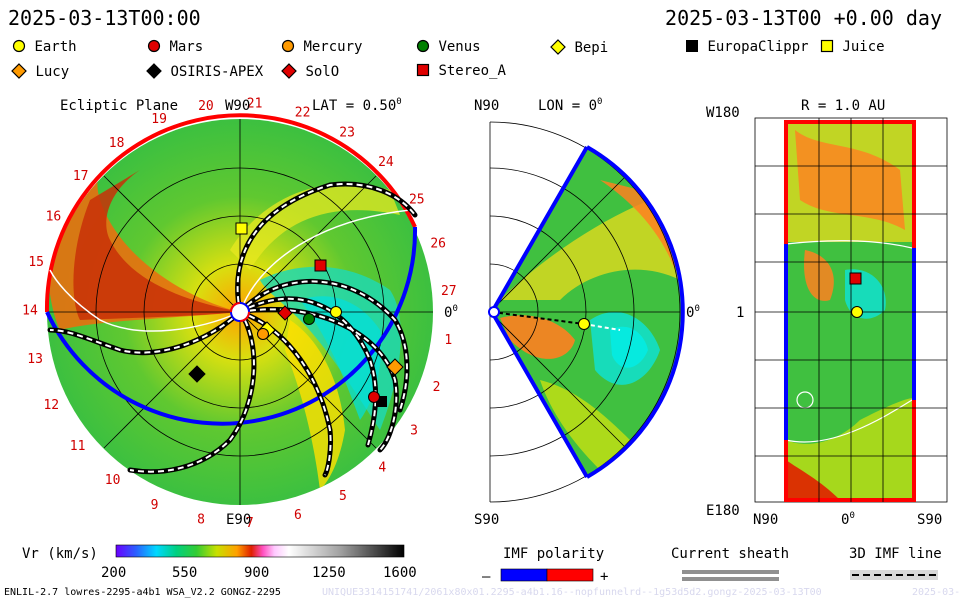  I want to click on sector-number: 20, so click(206, 106).